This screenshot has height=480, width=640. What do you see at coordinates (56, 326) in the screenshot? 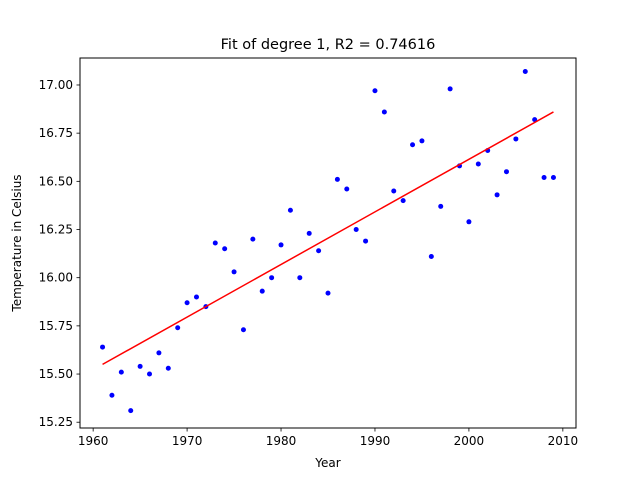
I see `y-tick-label: 15.75` at bounding box center [56, 326].